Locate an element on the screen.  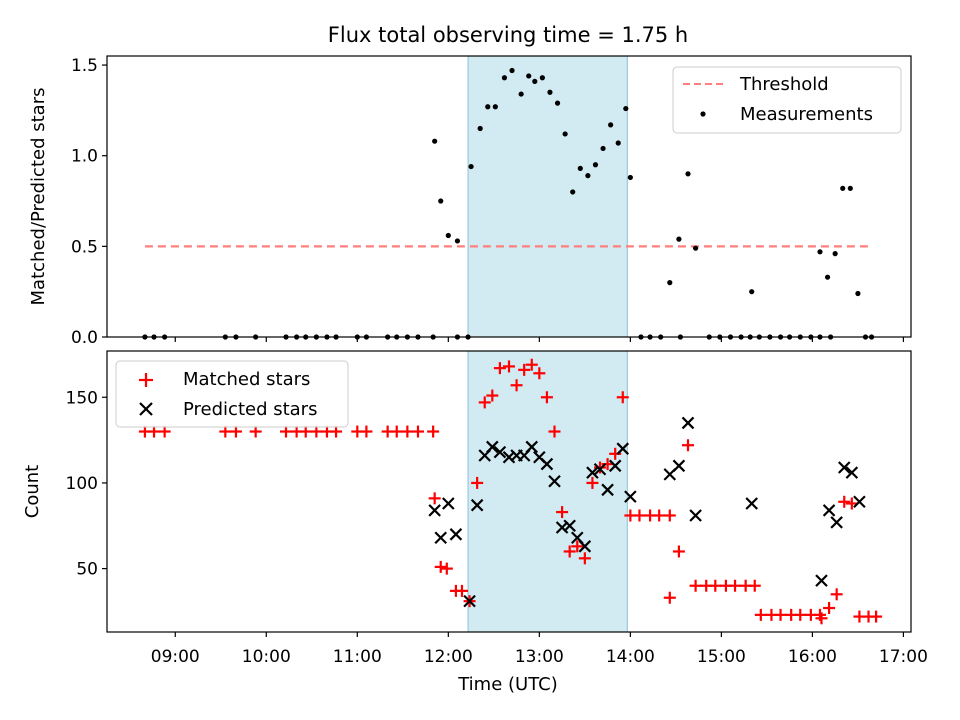
y-tick-label: 100 is located at coordinates (82, 484).